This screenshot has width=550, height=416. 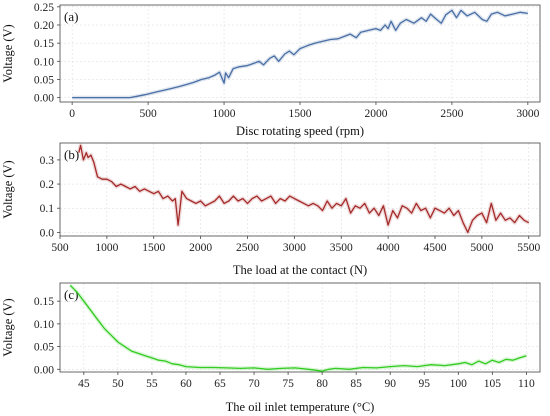 What do you see at coordinates (47, 209) in the screenshot?
I see `y-tick-label: 0.1` at bounding box center [47, 209].